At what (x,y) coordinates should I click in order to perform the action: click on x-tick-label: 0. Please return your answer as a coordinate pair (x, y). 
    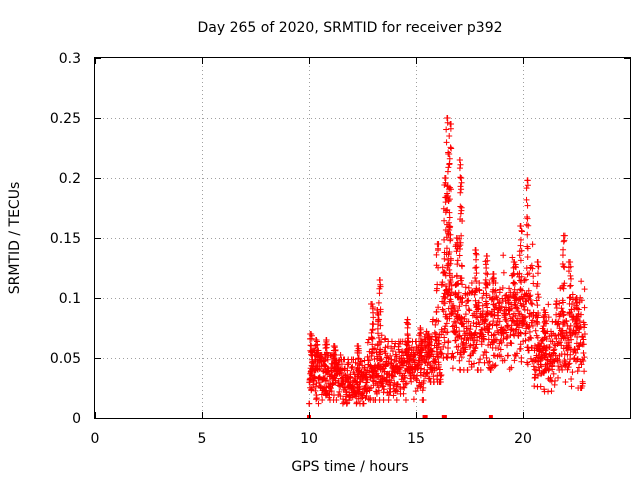
    Looking at the image, I should click on (95, 439).